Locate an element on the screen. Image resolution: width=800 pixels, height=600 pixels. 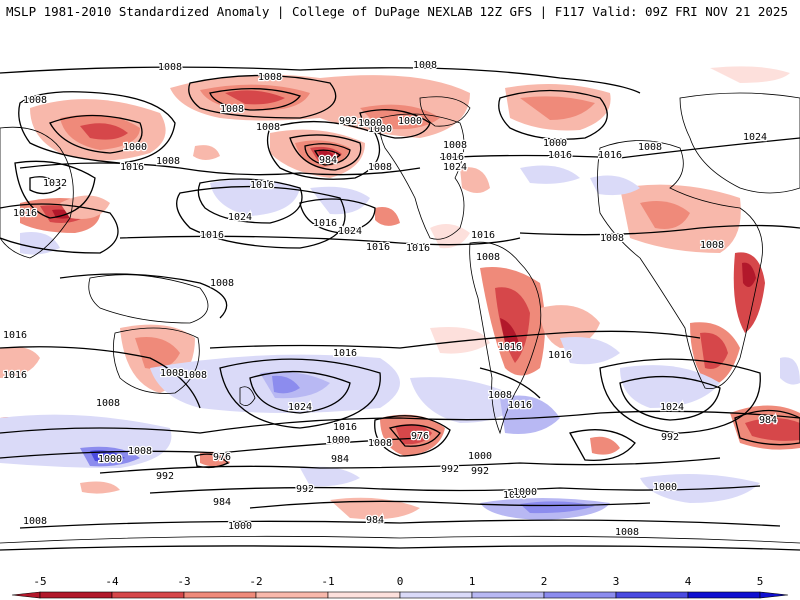
isobar-1000-siberia is located at coordinates (553, 114).